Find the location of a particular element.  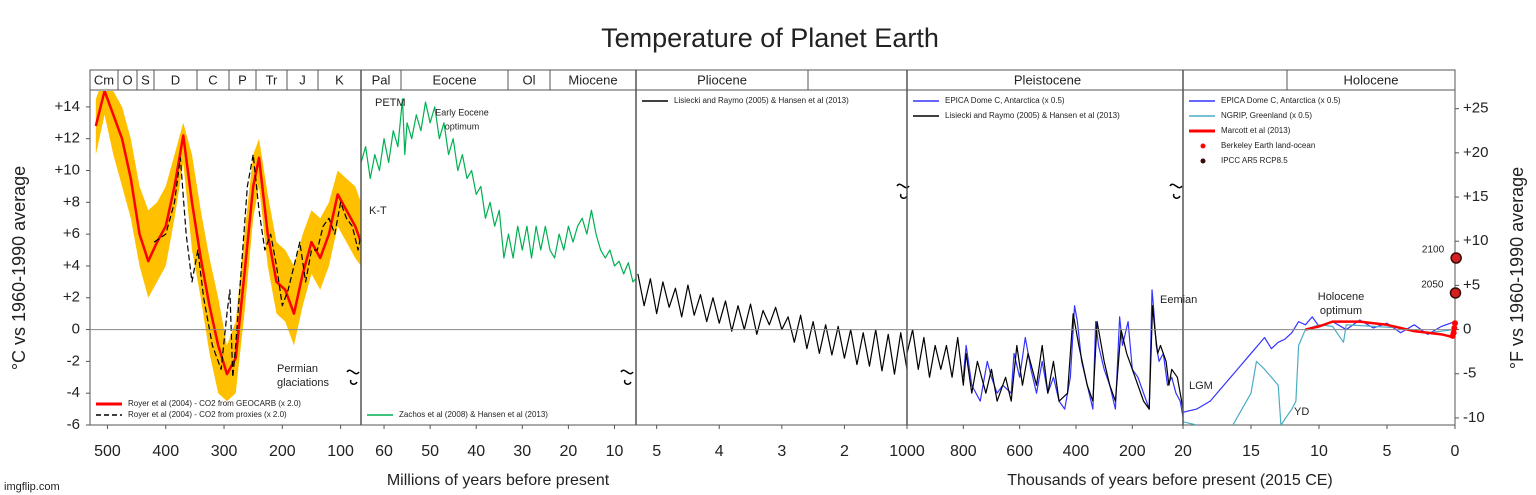

annotation: YD is located at coordinates (1301, 412).